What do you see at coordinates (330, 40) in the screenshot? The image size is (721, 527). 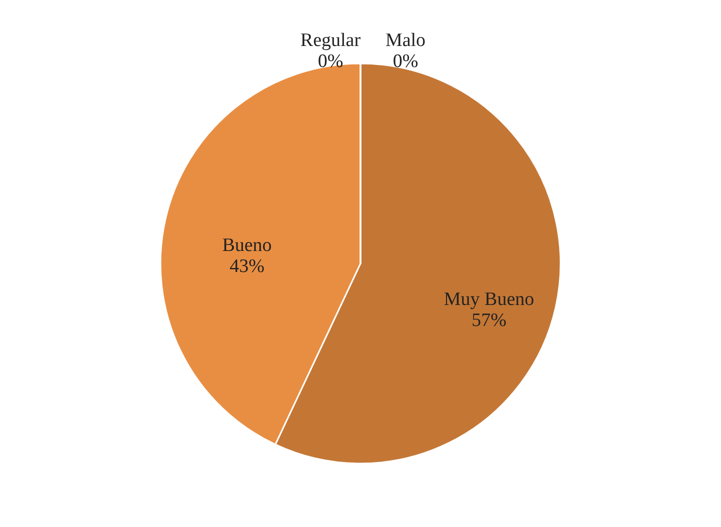 I see `category-label: Regular` at bounding box center [330, 40].